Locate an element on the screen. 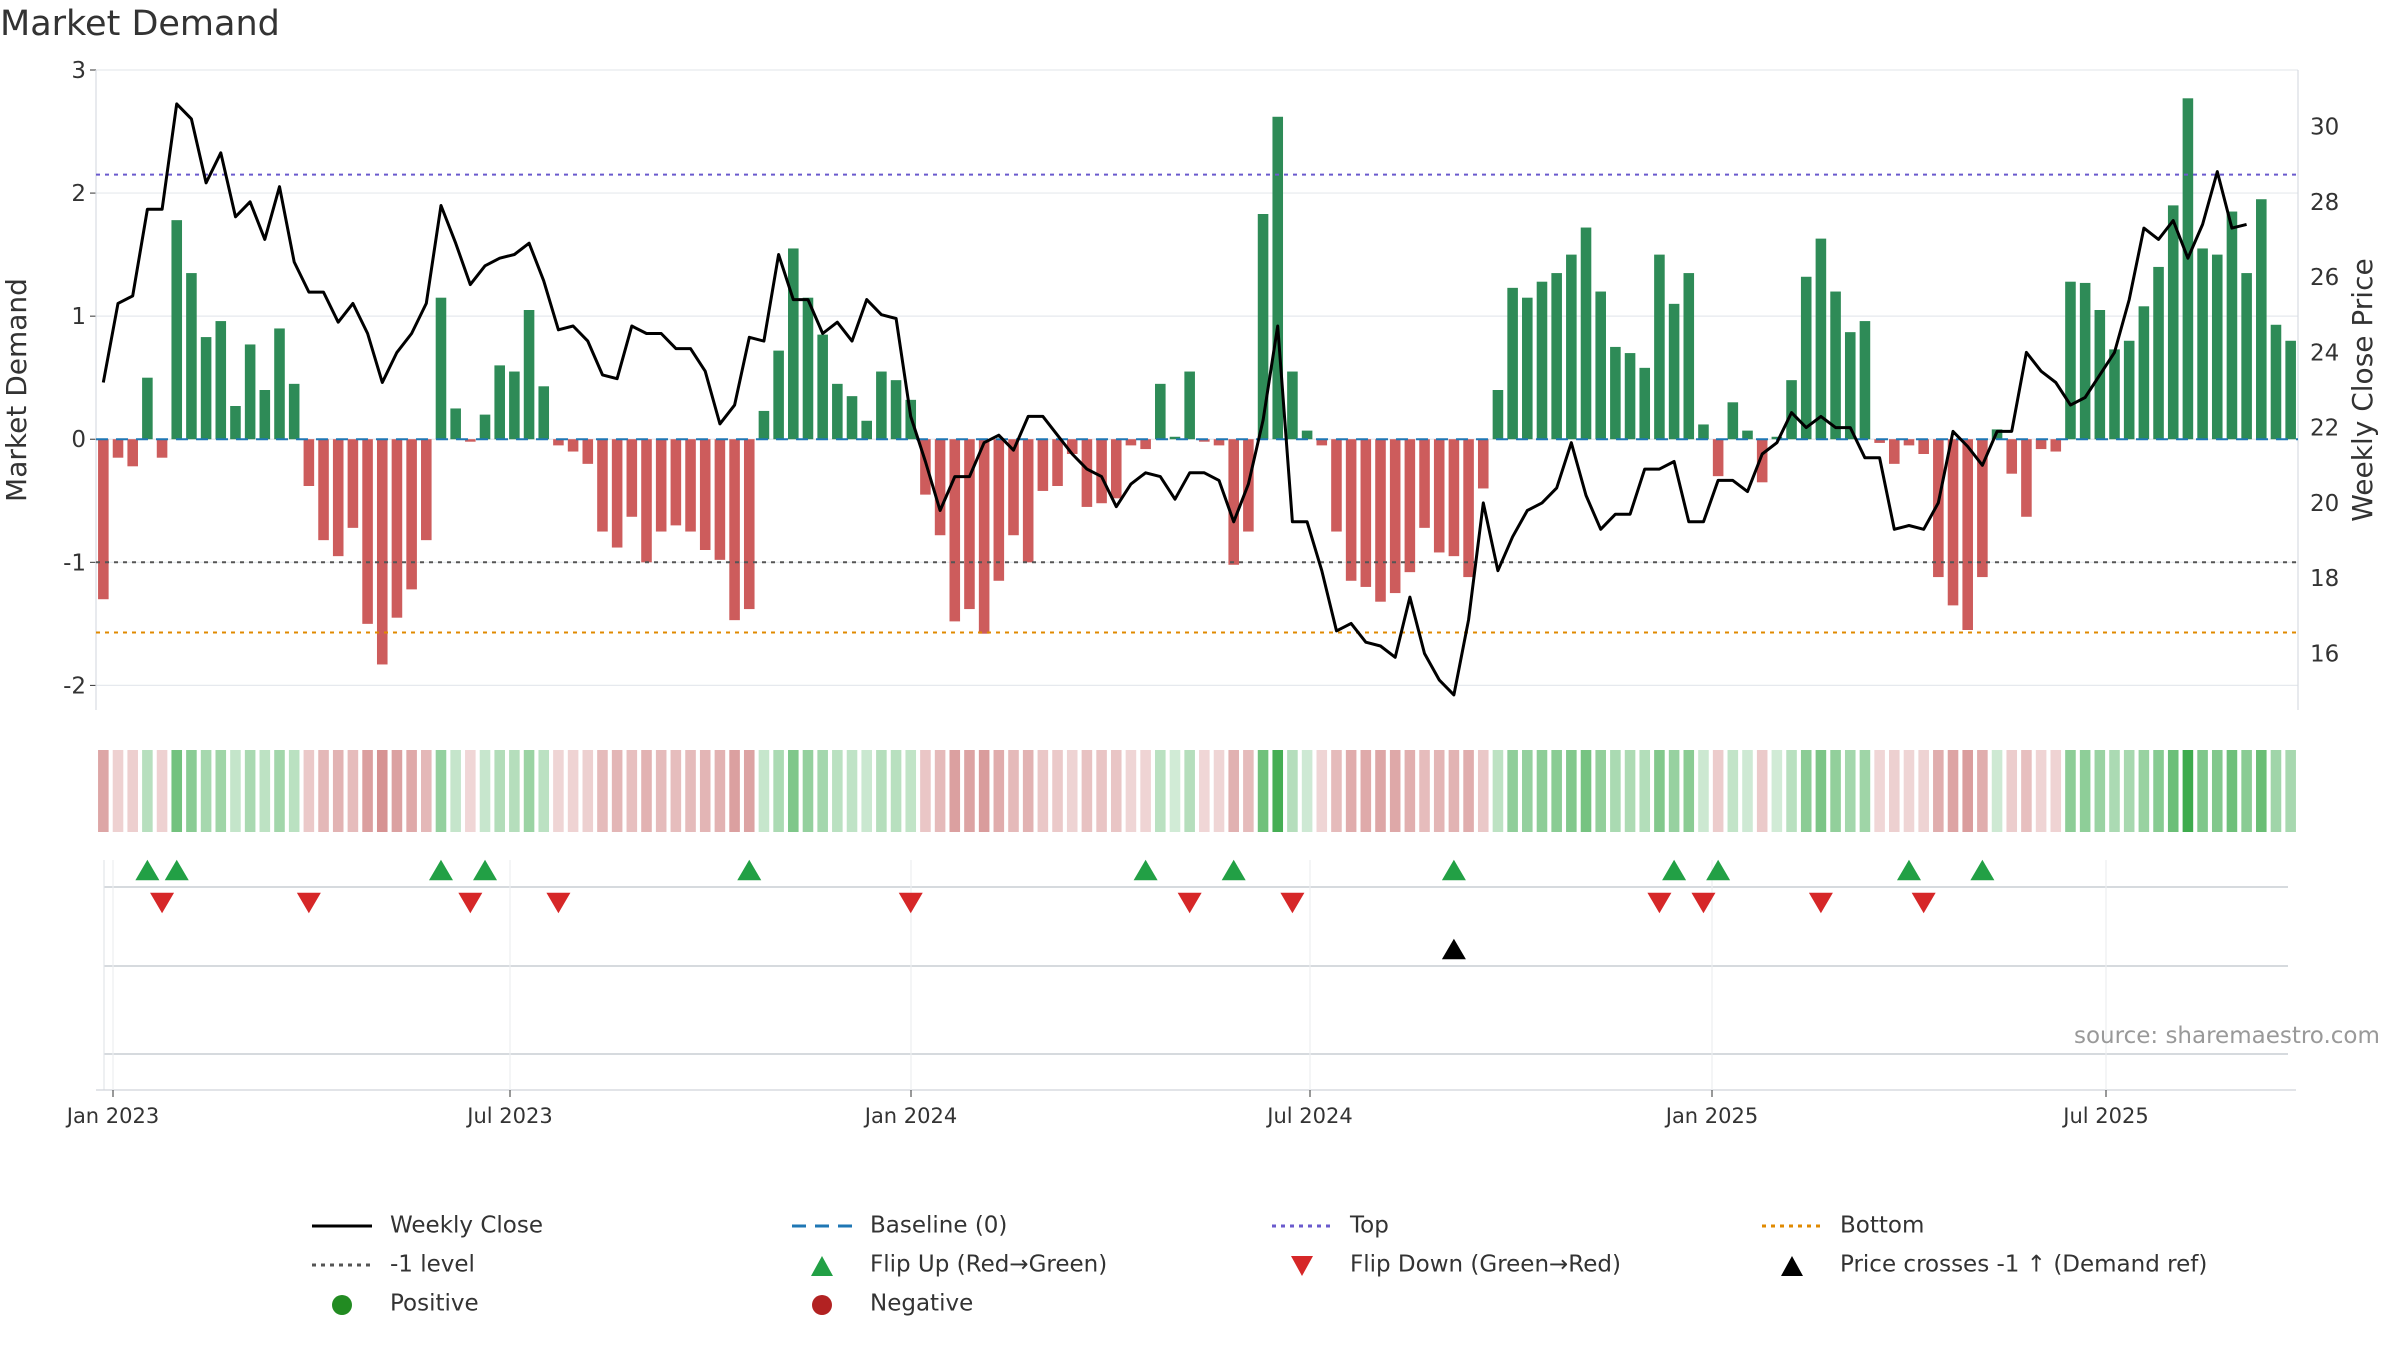 The width and height of the screenshot is (2400, 1350). y-tick-right: 28 is located at coordinates (2324, 203).